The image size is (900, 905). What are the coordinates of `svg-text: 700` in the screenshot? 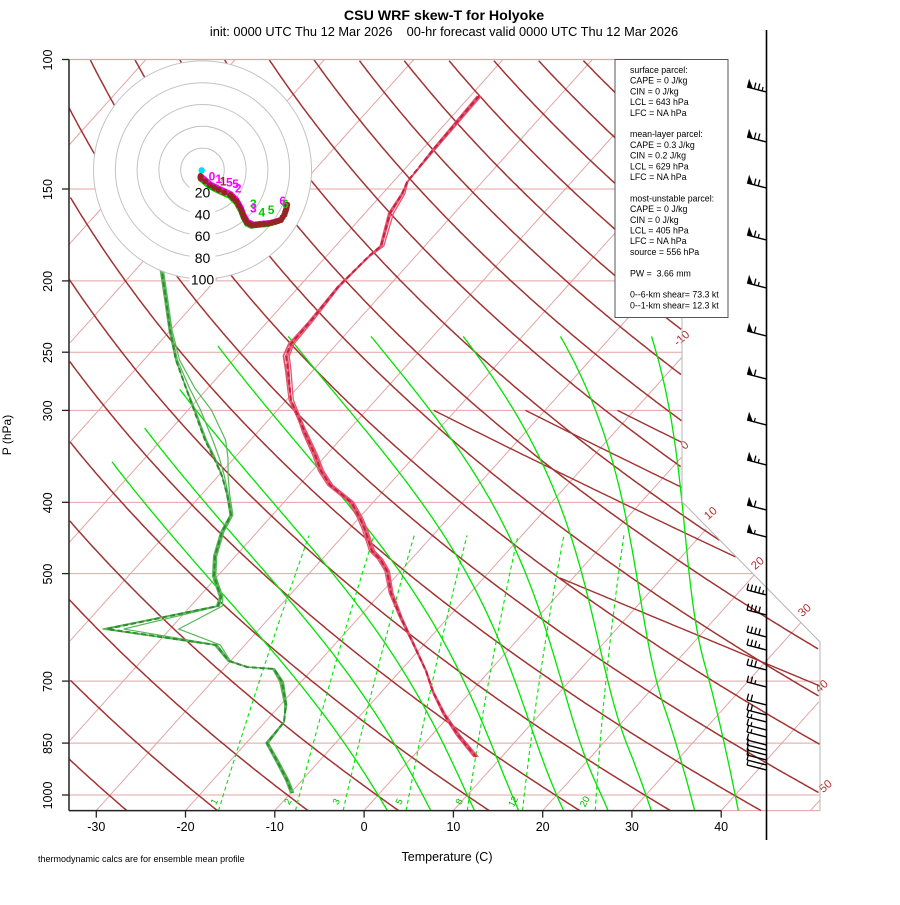 It's located at (48, 681).